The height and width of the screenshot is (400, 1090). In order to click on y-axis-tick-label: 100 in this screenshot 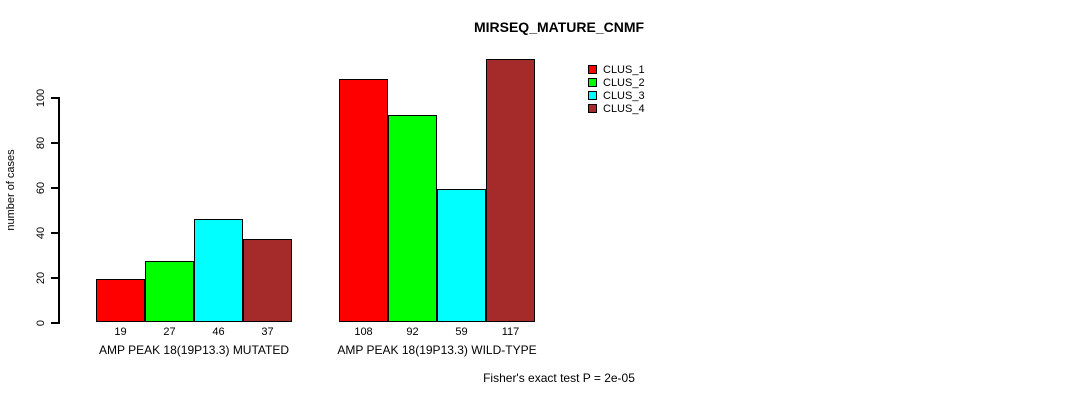, I will do `click(41, 98)`.